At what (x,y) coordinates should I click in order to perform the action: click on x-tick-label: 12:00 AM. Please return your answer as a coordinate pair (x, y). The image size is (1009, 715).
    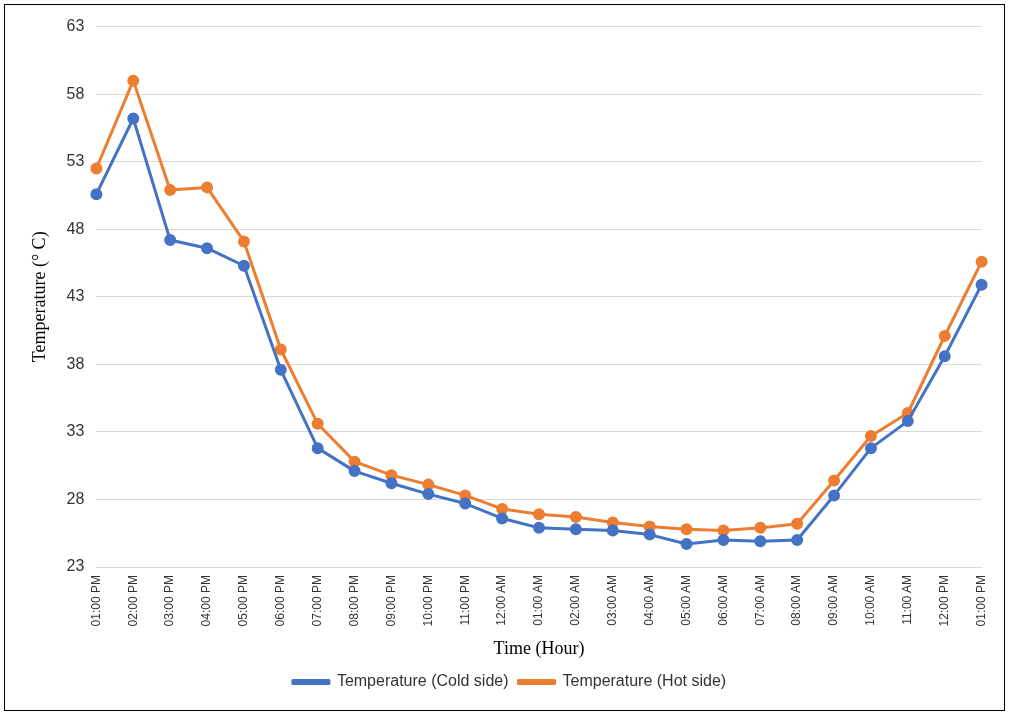
    Looking at the image, I should click on (501, 600).